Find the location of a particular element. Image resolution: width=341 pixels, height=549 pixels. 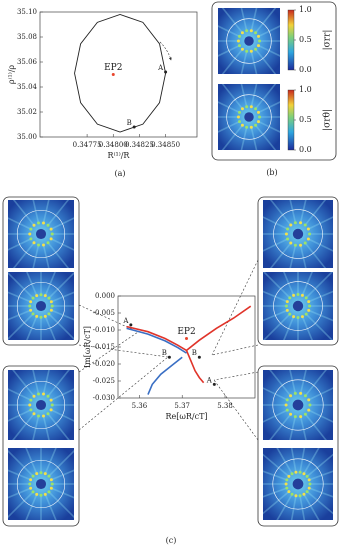

y-tick-label: 0.000 is located at coordinates (105, 296).